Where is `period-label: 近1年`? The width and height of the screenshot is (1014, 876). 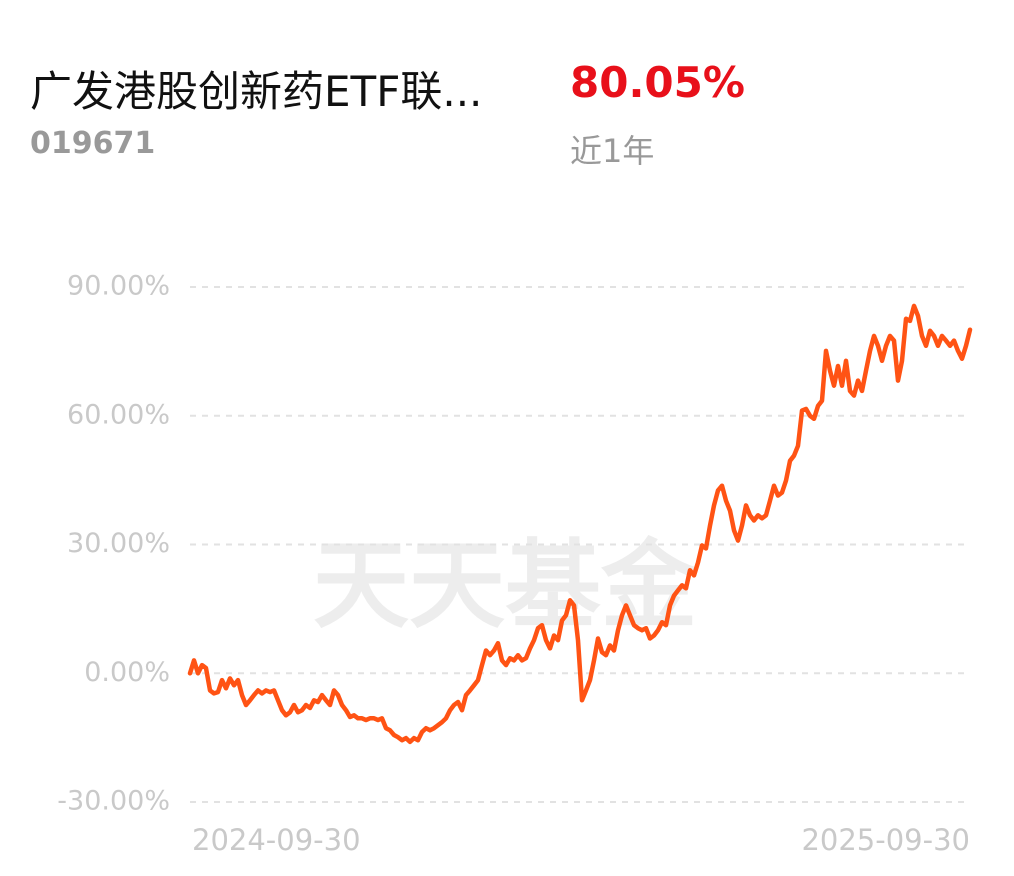 period-label: 近1年 is located at coordinates (612, 151).